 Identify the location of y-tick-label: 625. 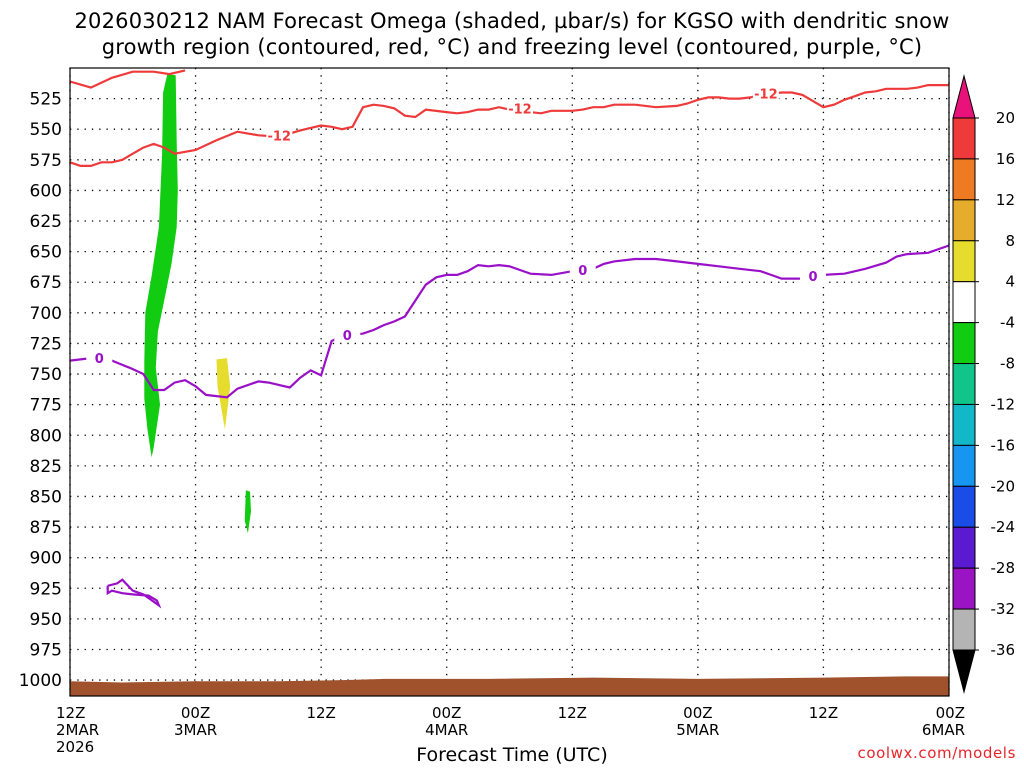
(46, 222).